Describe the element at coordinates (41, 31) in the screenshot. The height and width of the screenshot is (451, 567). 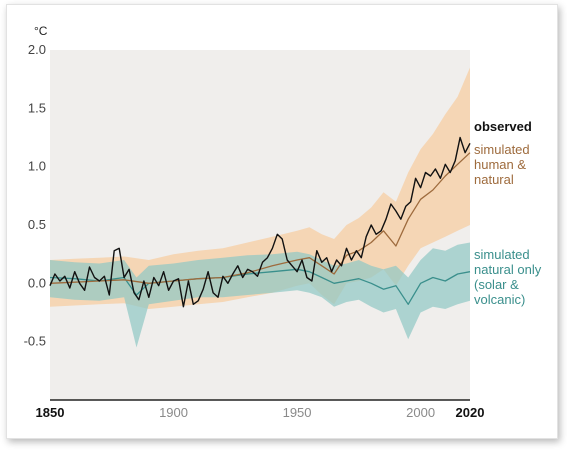
I see `y-unit-label: °C` at that location.